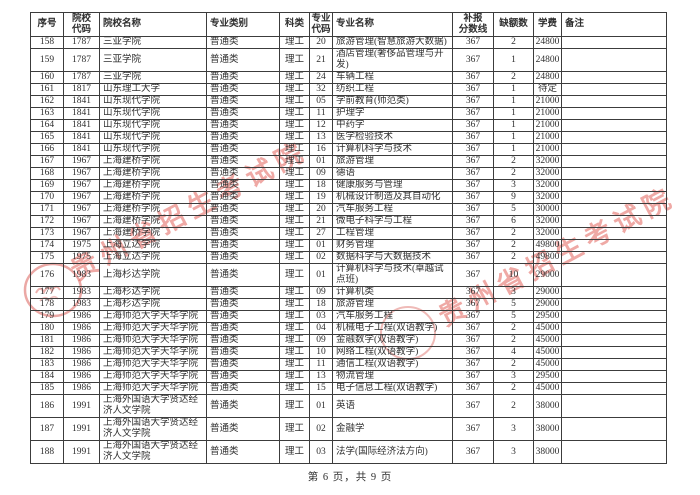 The height and width of the screenshot is (495, 700). I want to click on table-row: 169 1967 上海建桥学院 普通类 理工 18 健康服务与管理 367 3 32000, so click(348, 185).